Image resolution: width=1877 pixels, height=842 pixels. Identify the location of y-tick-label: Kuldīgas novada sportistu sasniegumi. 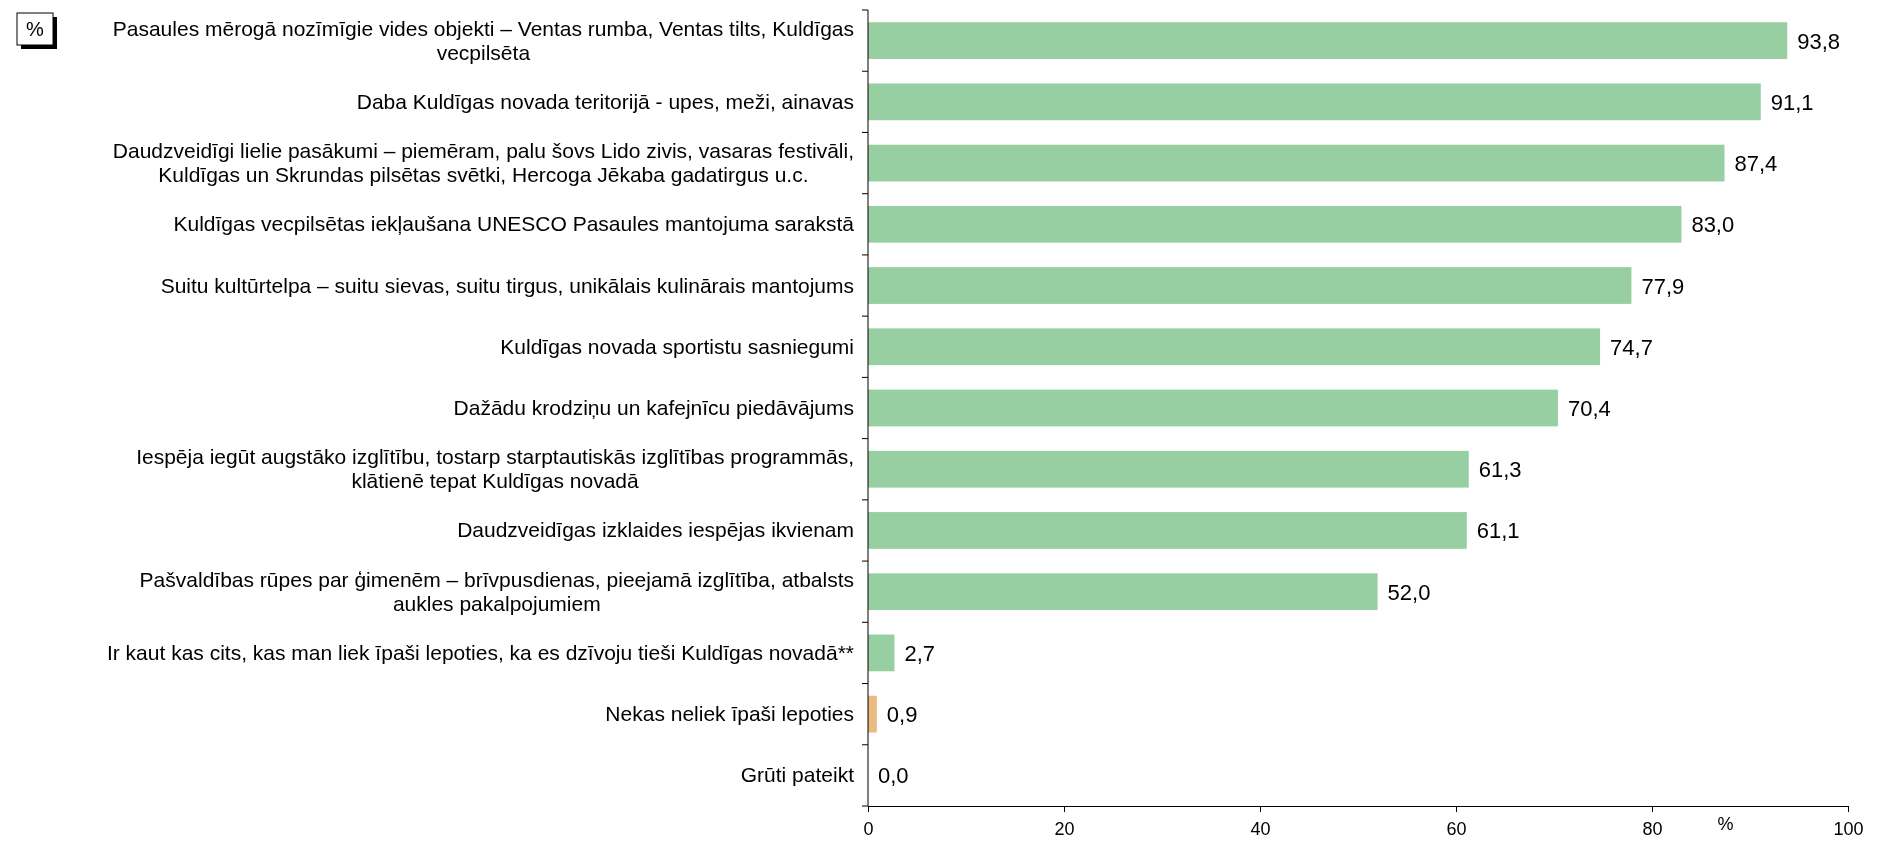
(677, 346).